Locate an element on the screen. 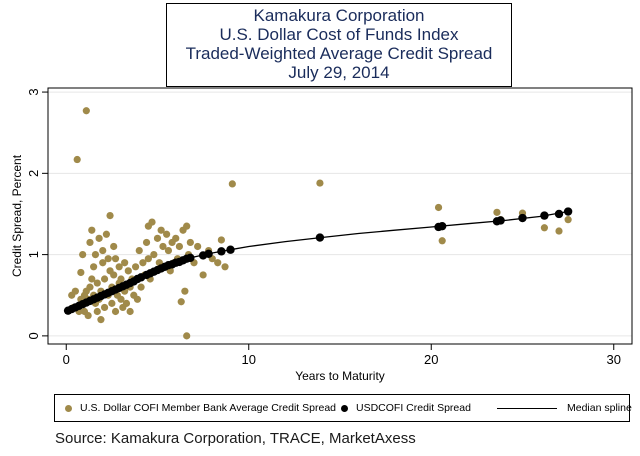 The height and width of the screenshot is (456, 640). y-tick-label: 1 is located at coordinates (33, 254).